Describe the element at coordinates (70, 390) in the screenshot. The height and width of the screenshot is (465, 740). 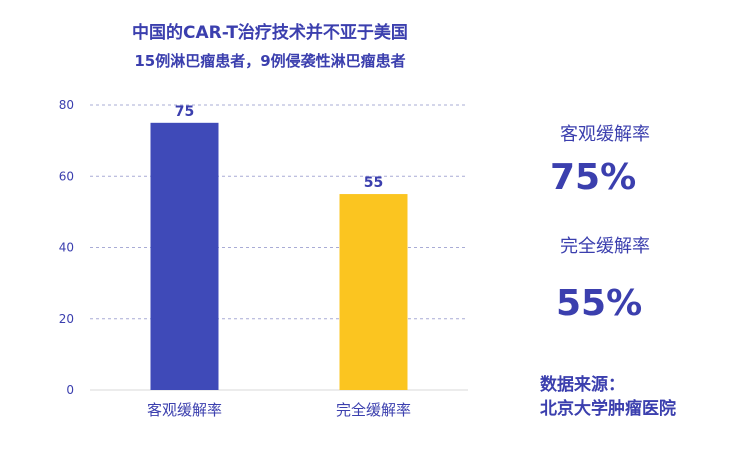
I see `y-tick-label: 0` at that location.